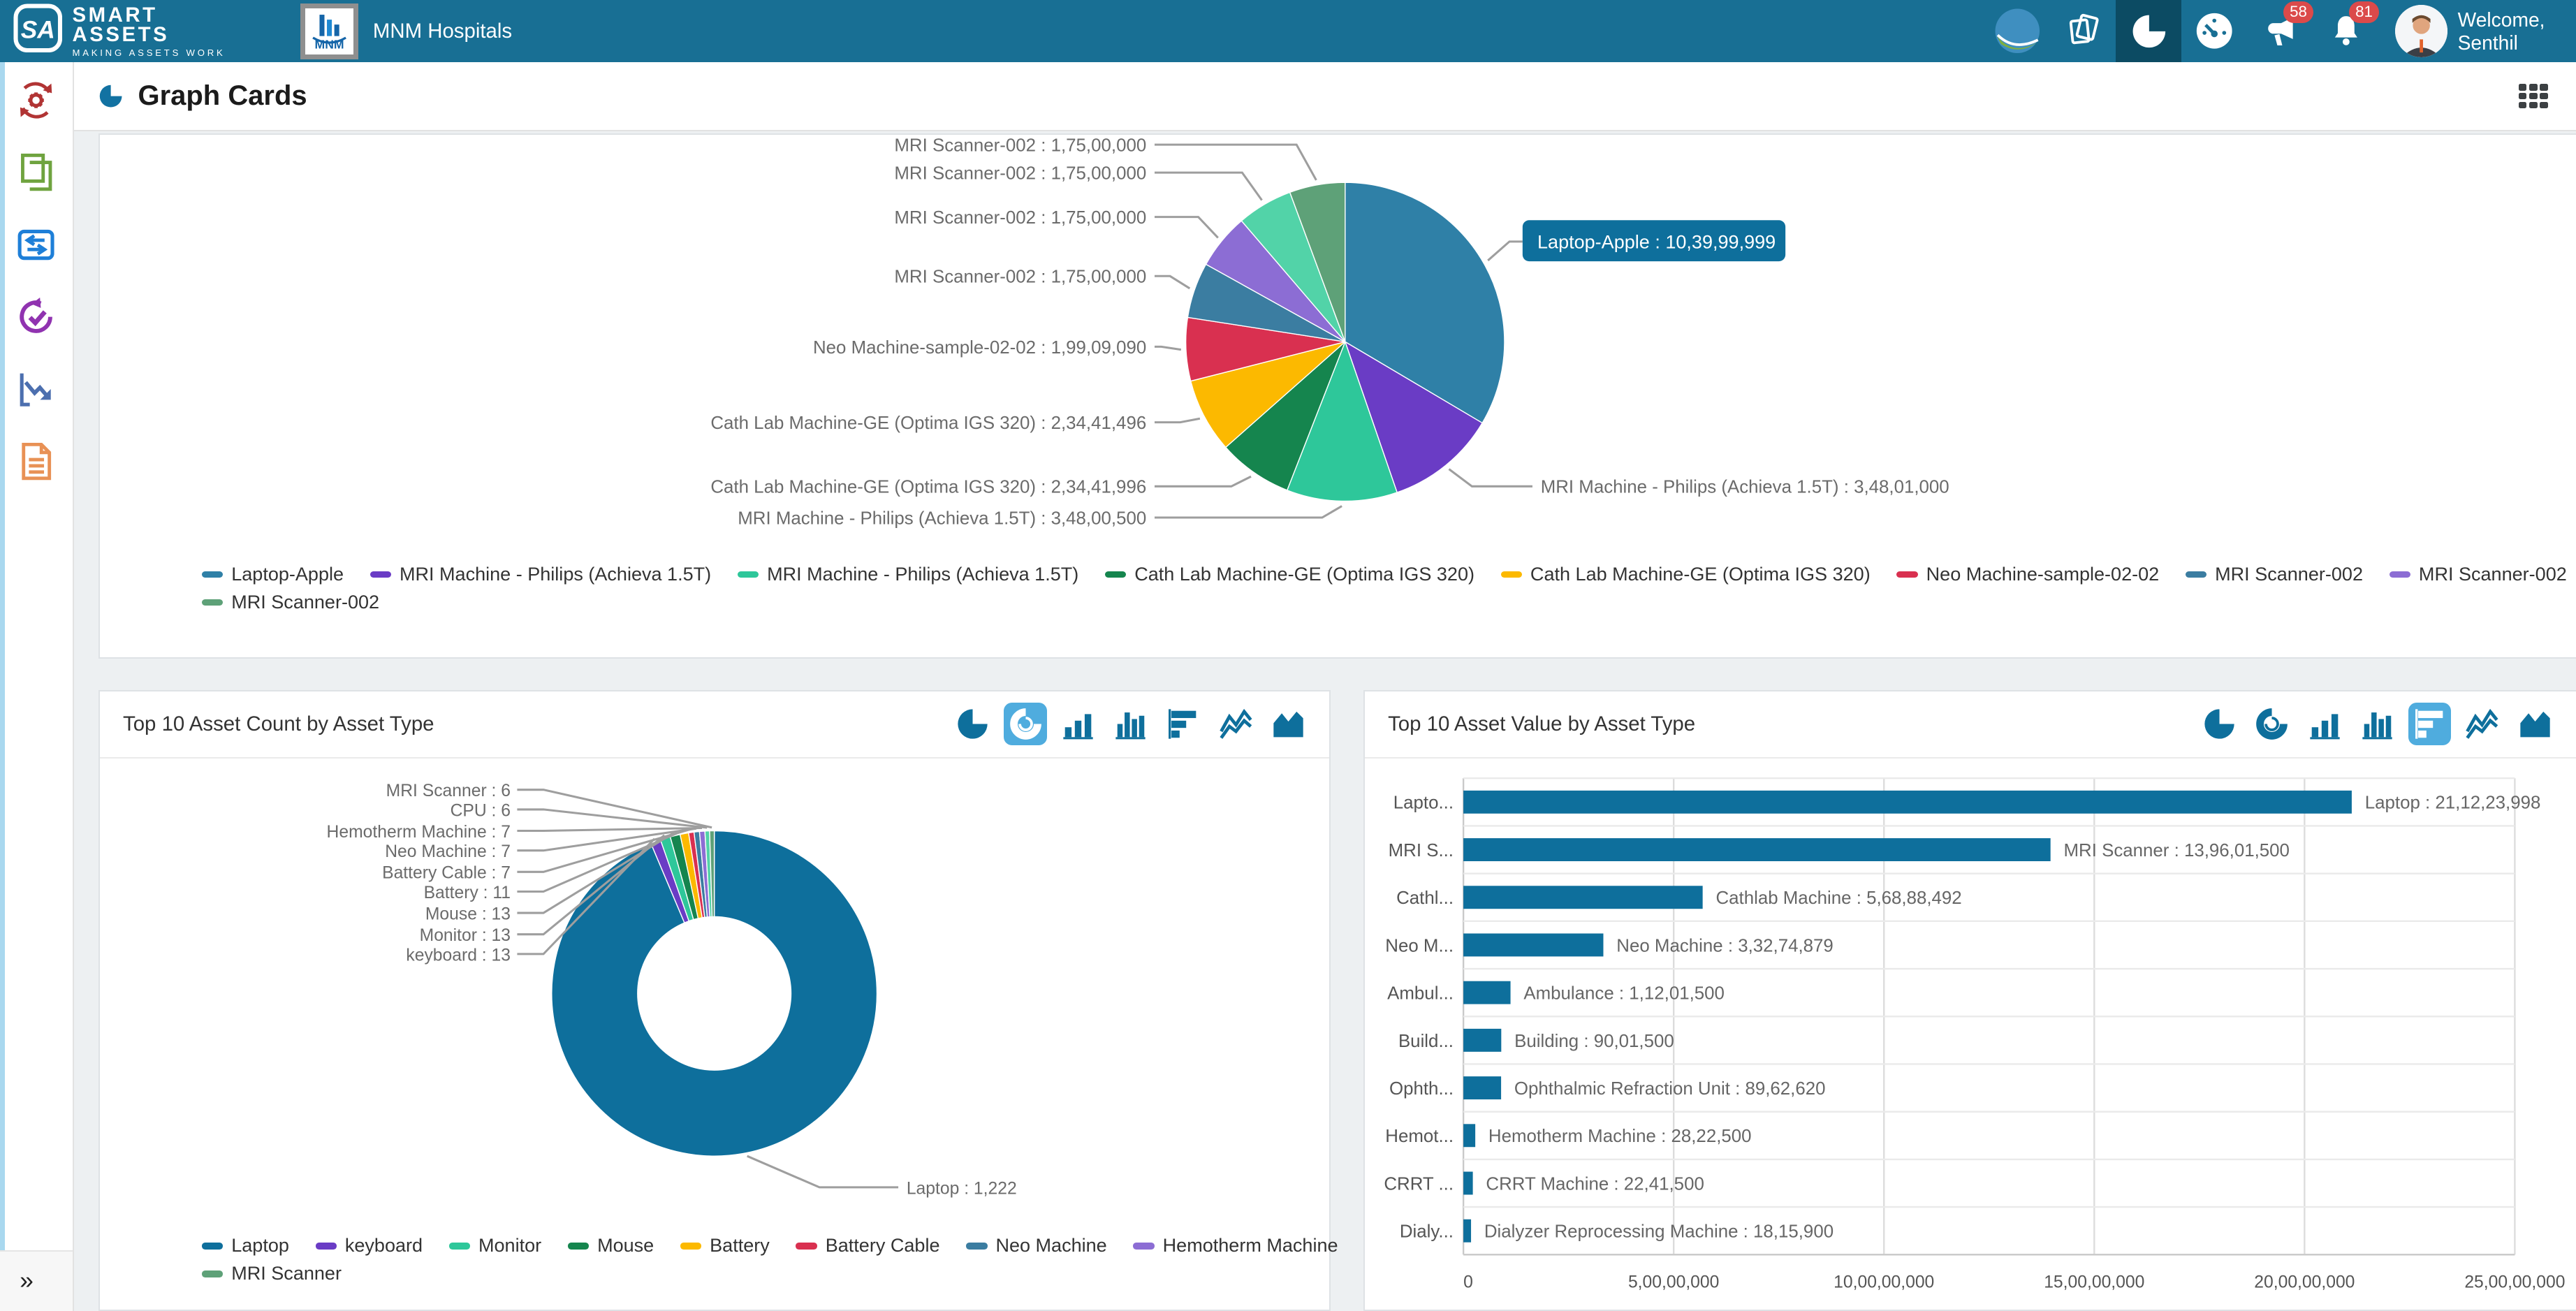  What do you see at coordinates (245, 1246) in the screenshot?
I see `legend-item: Laptop` at bounding box center [245, 1246].